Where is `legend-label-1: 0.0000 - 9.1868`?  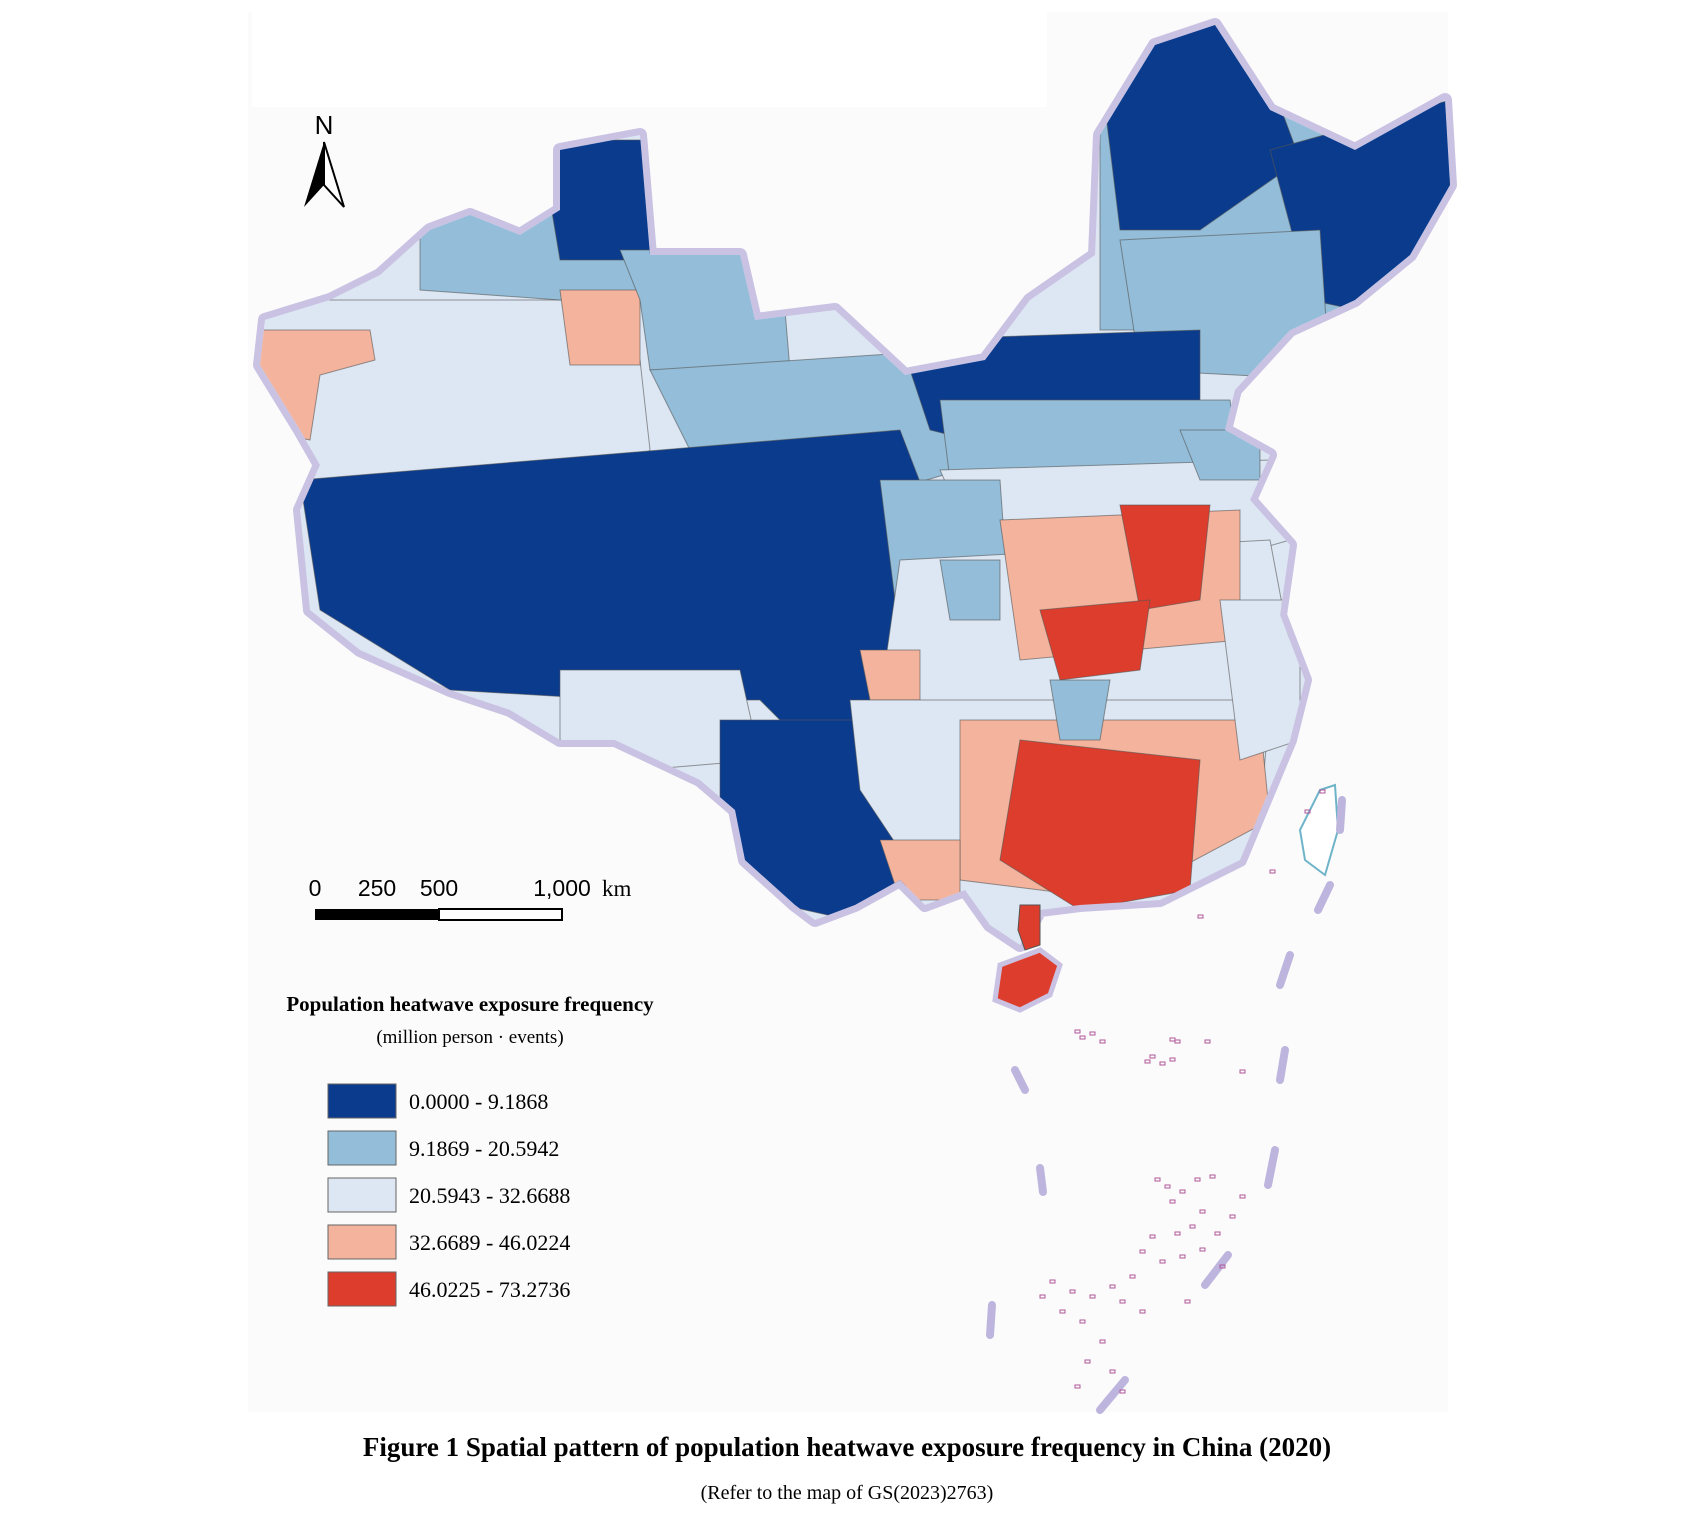 legend-label-1: 0.0000 - 9.1868 is located at coordinates (478, 1101).